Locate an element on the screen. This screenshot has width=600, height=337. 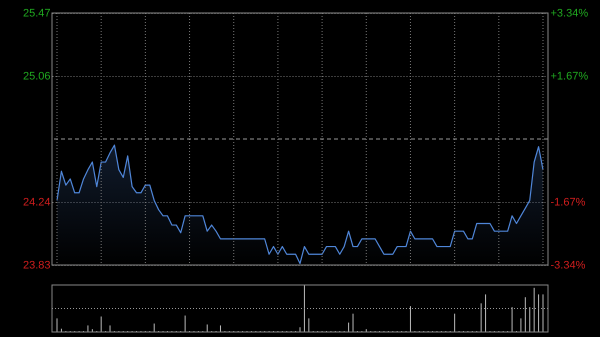
y-tick-label: 25.06 is located at coordinates (36, 76).